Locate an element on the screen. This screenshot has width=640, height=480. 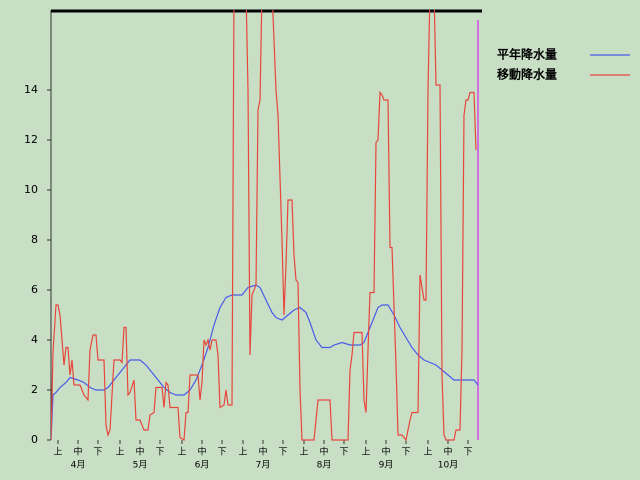
month-label: 9月 is located at coordinates (386, 465).